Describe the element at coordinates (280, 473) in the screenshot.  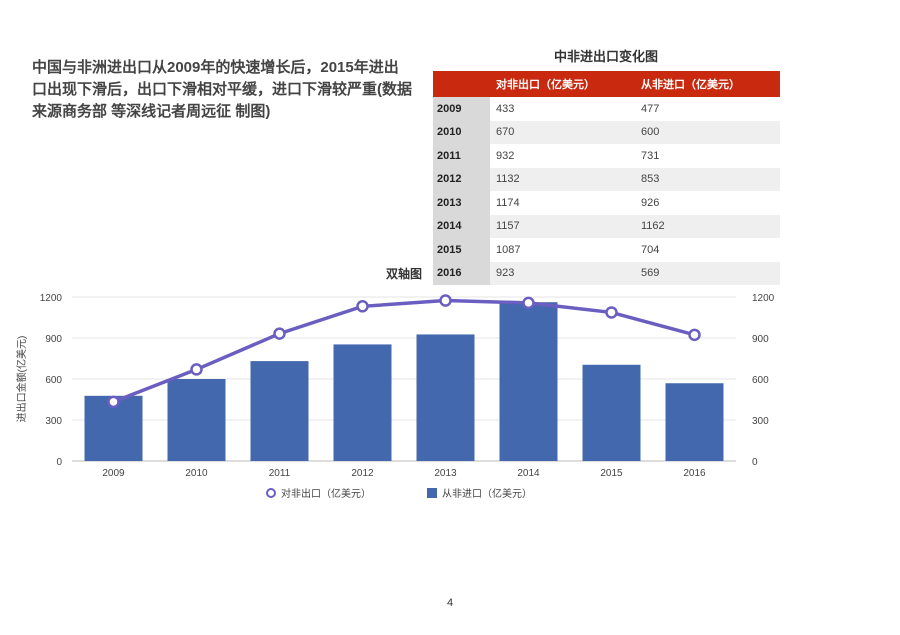
I see `x-tick: 2011` at that location.